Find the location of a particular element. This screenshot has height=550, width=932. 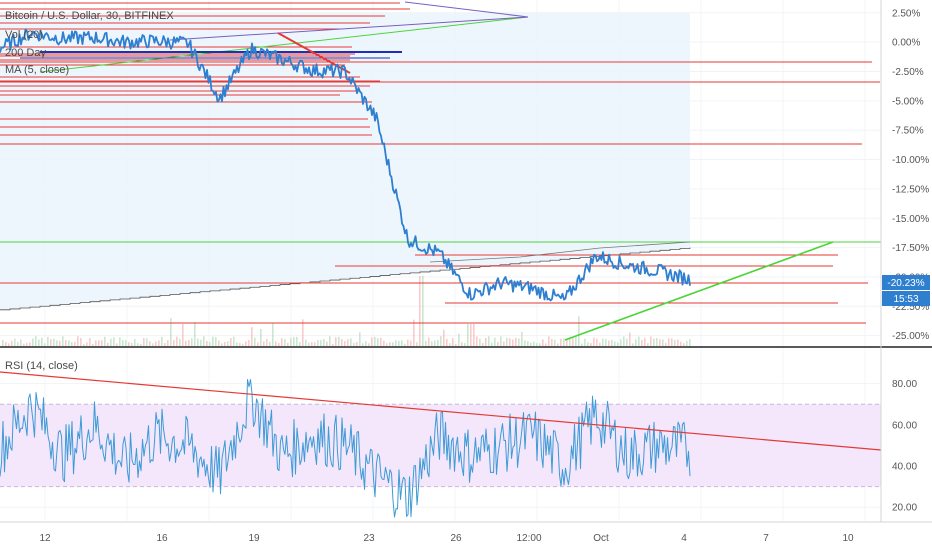

time-axis-label: 10 is located at coordinates (848, 538).